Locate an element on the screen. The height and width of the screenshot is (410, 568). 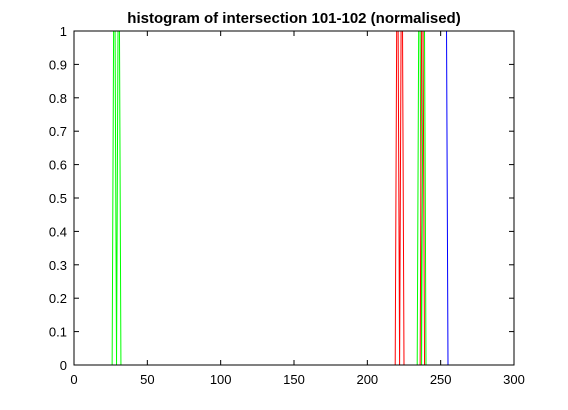
y-tick-label: 0.6 is located at coordinates (58, 165).